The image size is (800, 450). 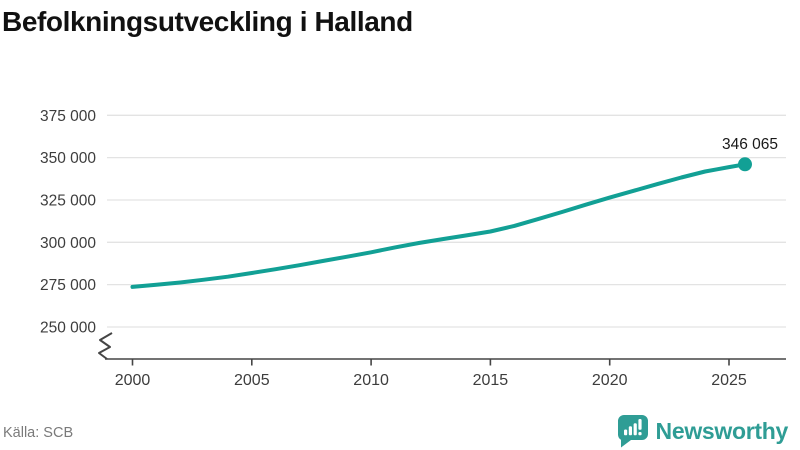 I want to click on y-tick-label: 350 000, so click(x=68, y=158).